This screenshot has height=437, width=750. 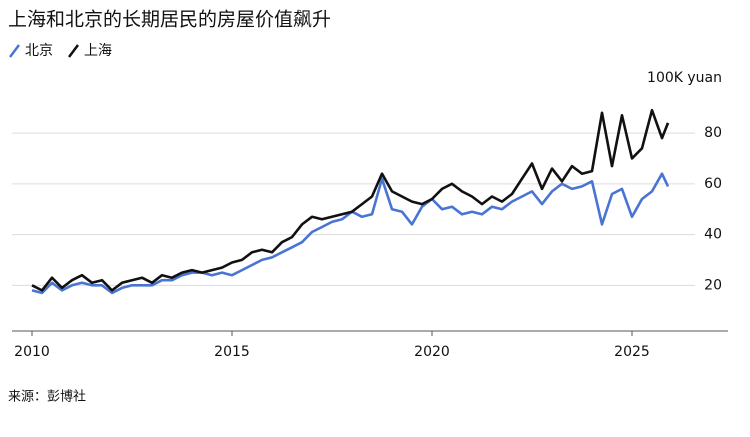 I want to click on y-tick-label: 60, so click(x=713, y=184).